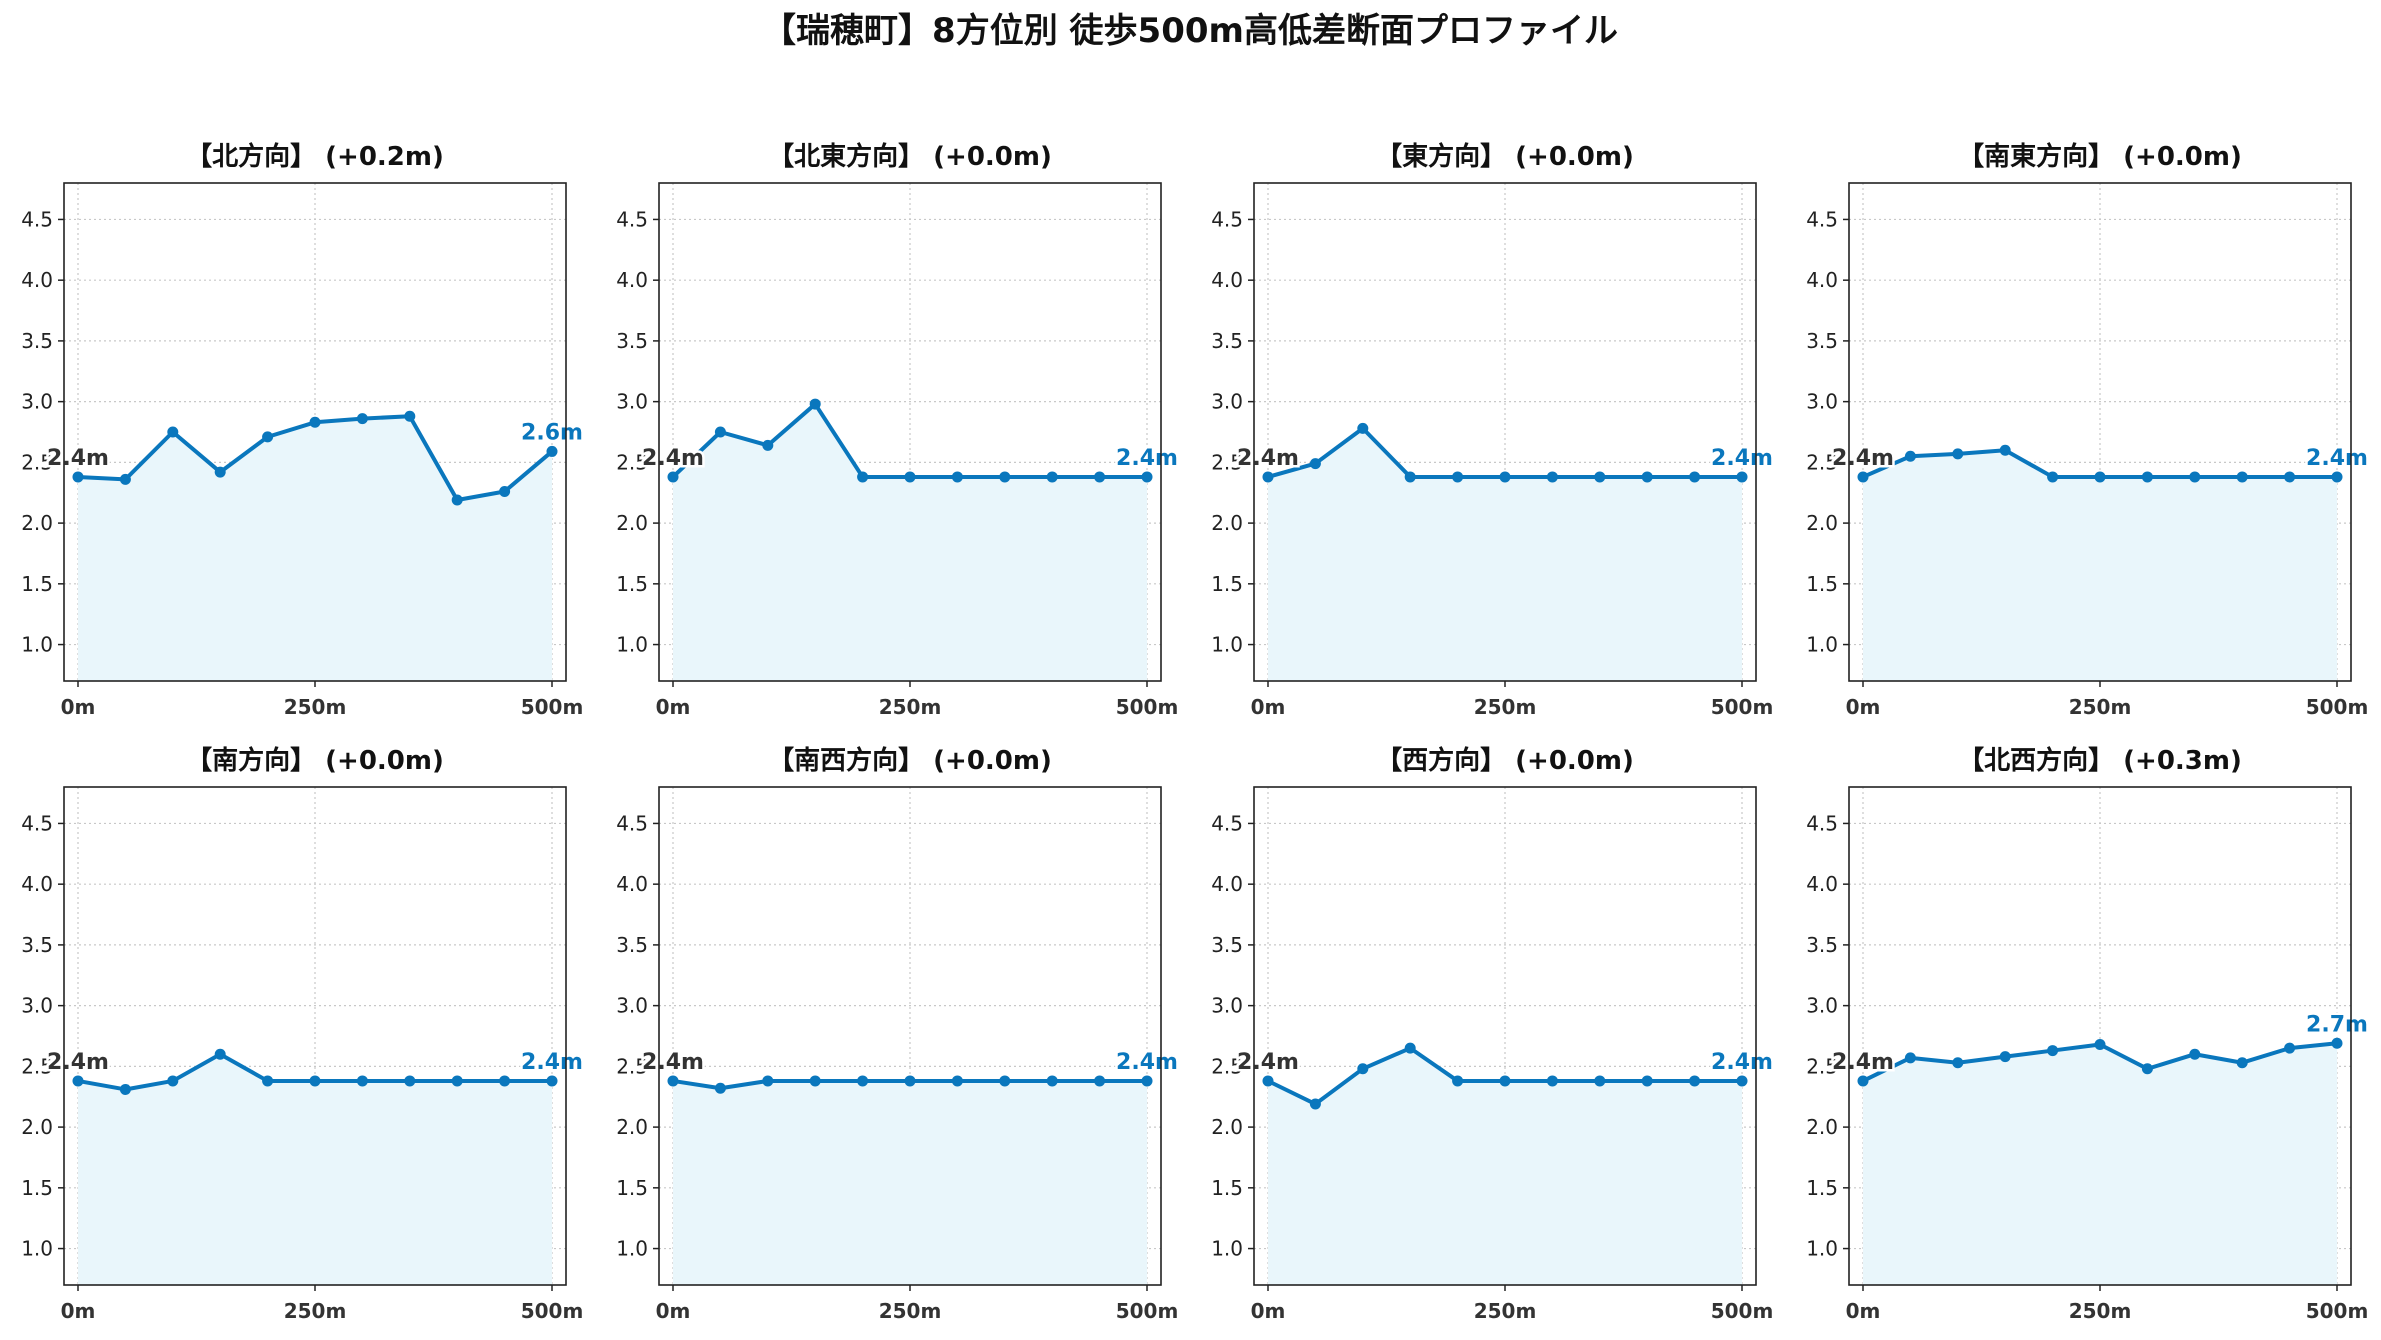 This screenshot has height=1340, width=2381. Describe the element at coordinates (315, 156) in the screenshot. I see `panel-title: 【北方向】 (+0.2m)` at that location.